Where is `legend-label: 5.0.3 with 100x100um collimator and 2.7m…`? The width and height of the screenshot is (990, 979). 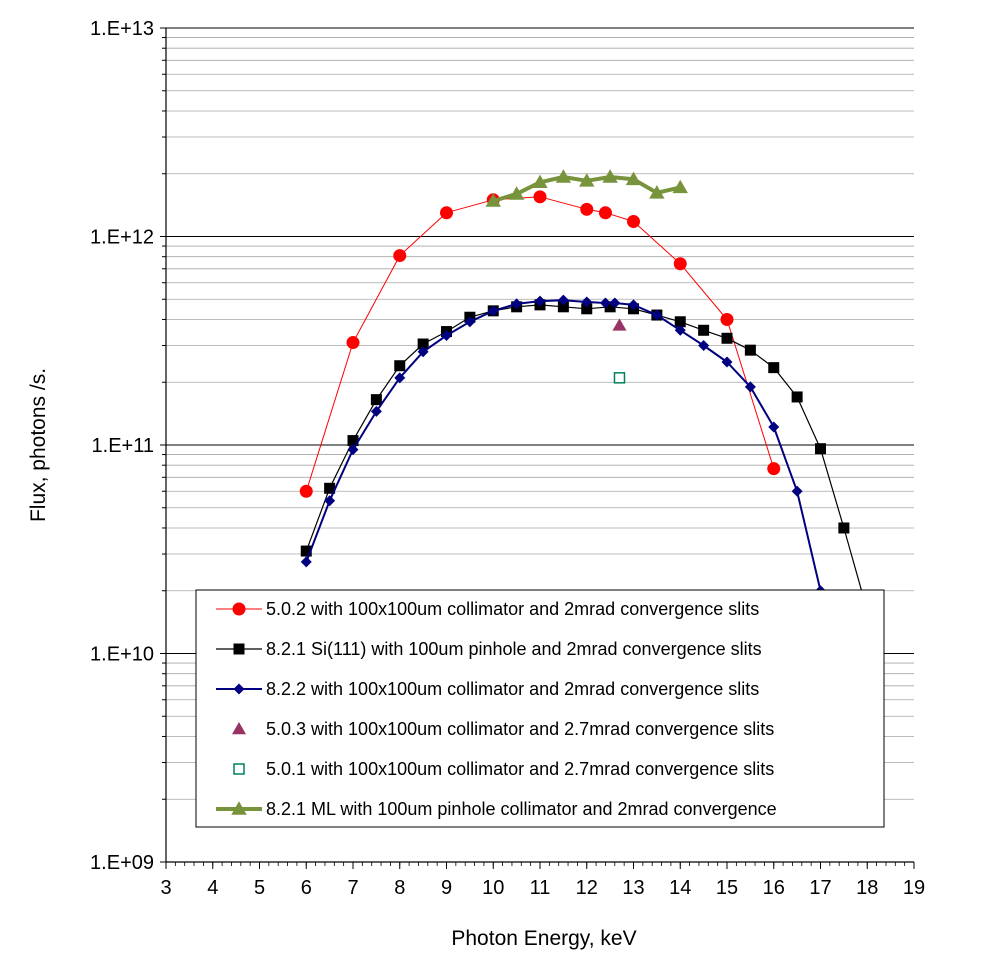
legend-label: 5.0.3 with 100x100um collimator and 2.7m… is located at coordinates (520, 729).